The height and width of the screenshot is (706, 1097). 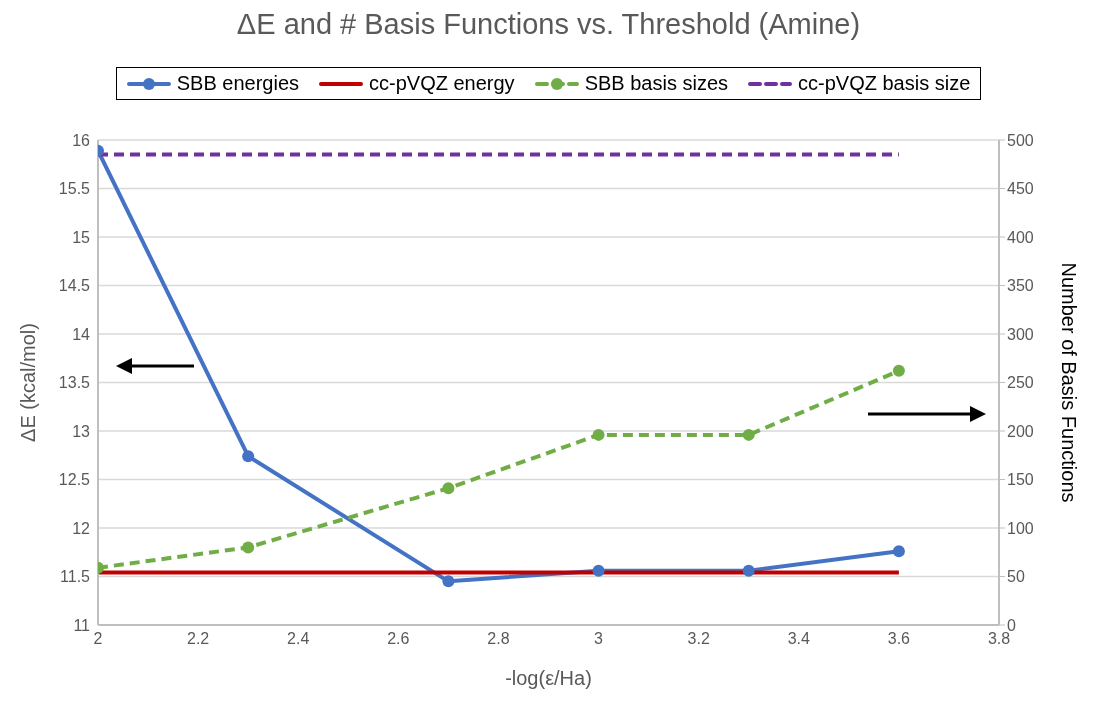 What do you see at coordinates (498, 639) in the screenshot?
I see `x-tick-label: 2.8` at bounding box center [498, 639].